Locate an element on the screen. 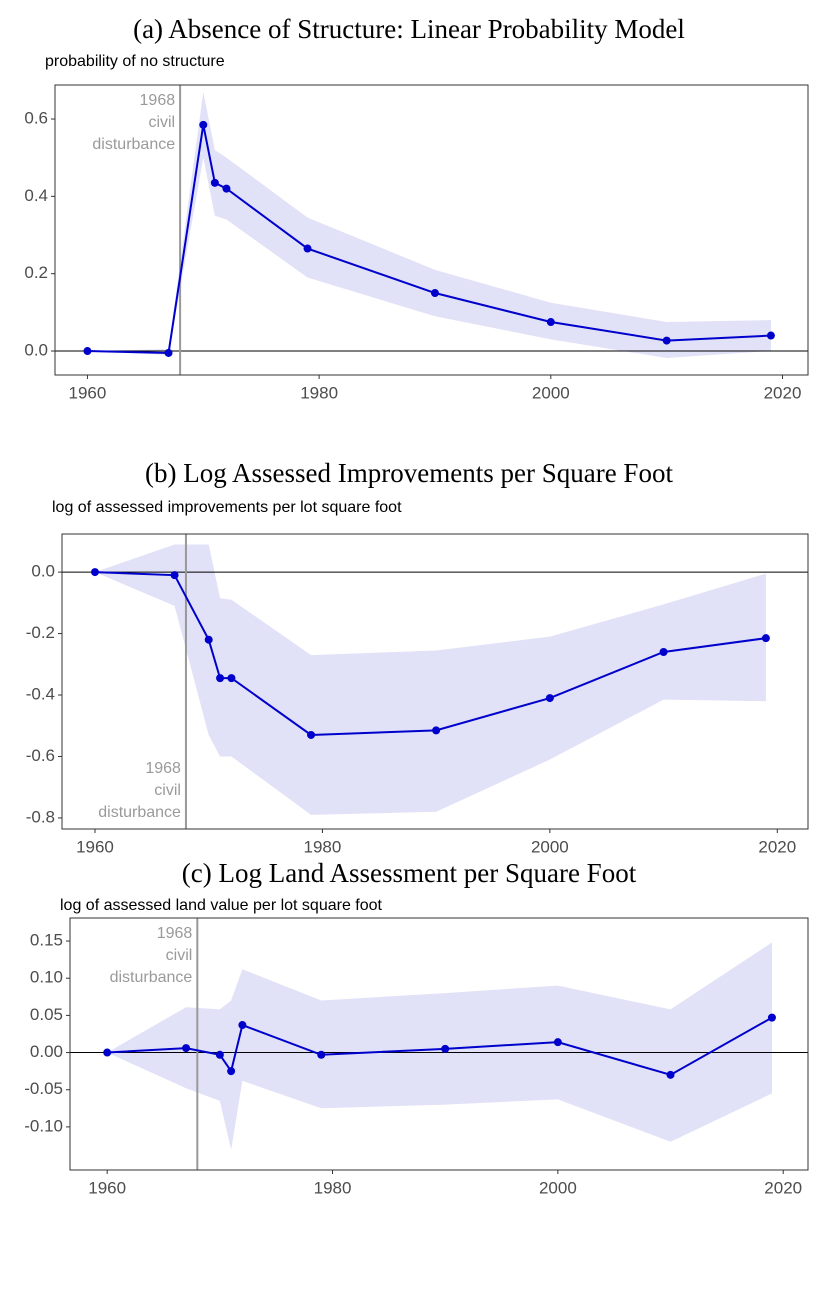  y-tick-label: -0.2 is located at coordinates (40, 632).